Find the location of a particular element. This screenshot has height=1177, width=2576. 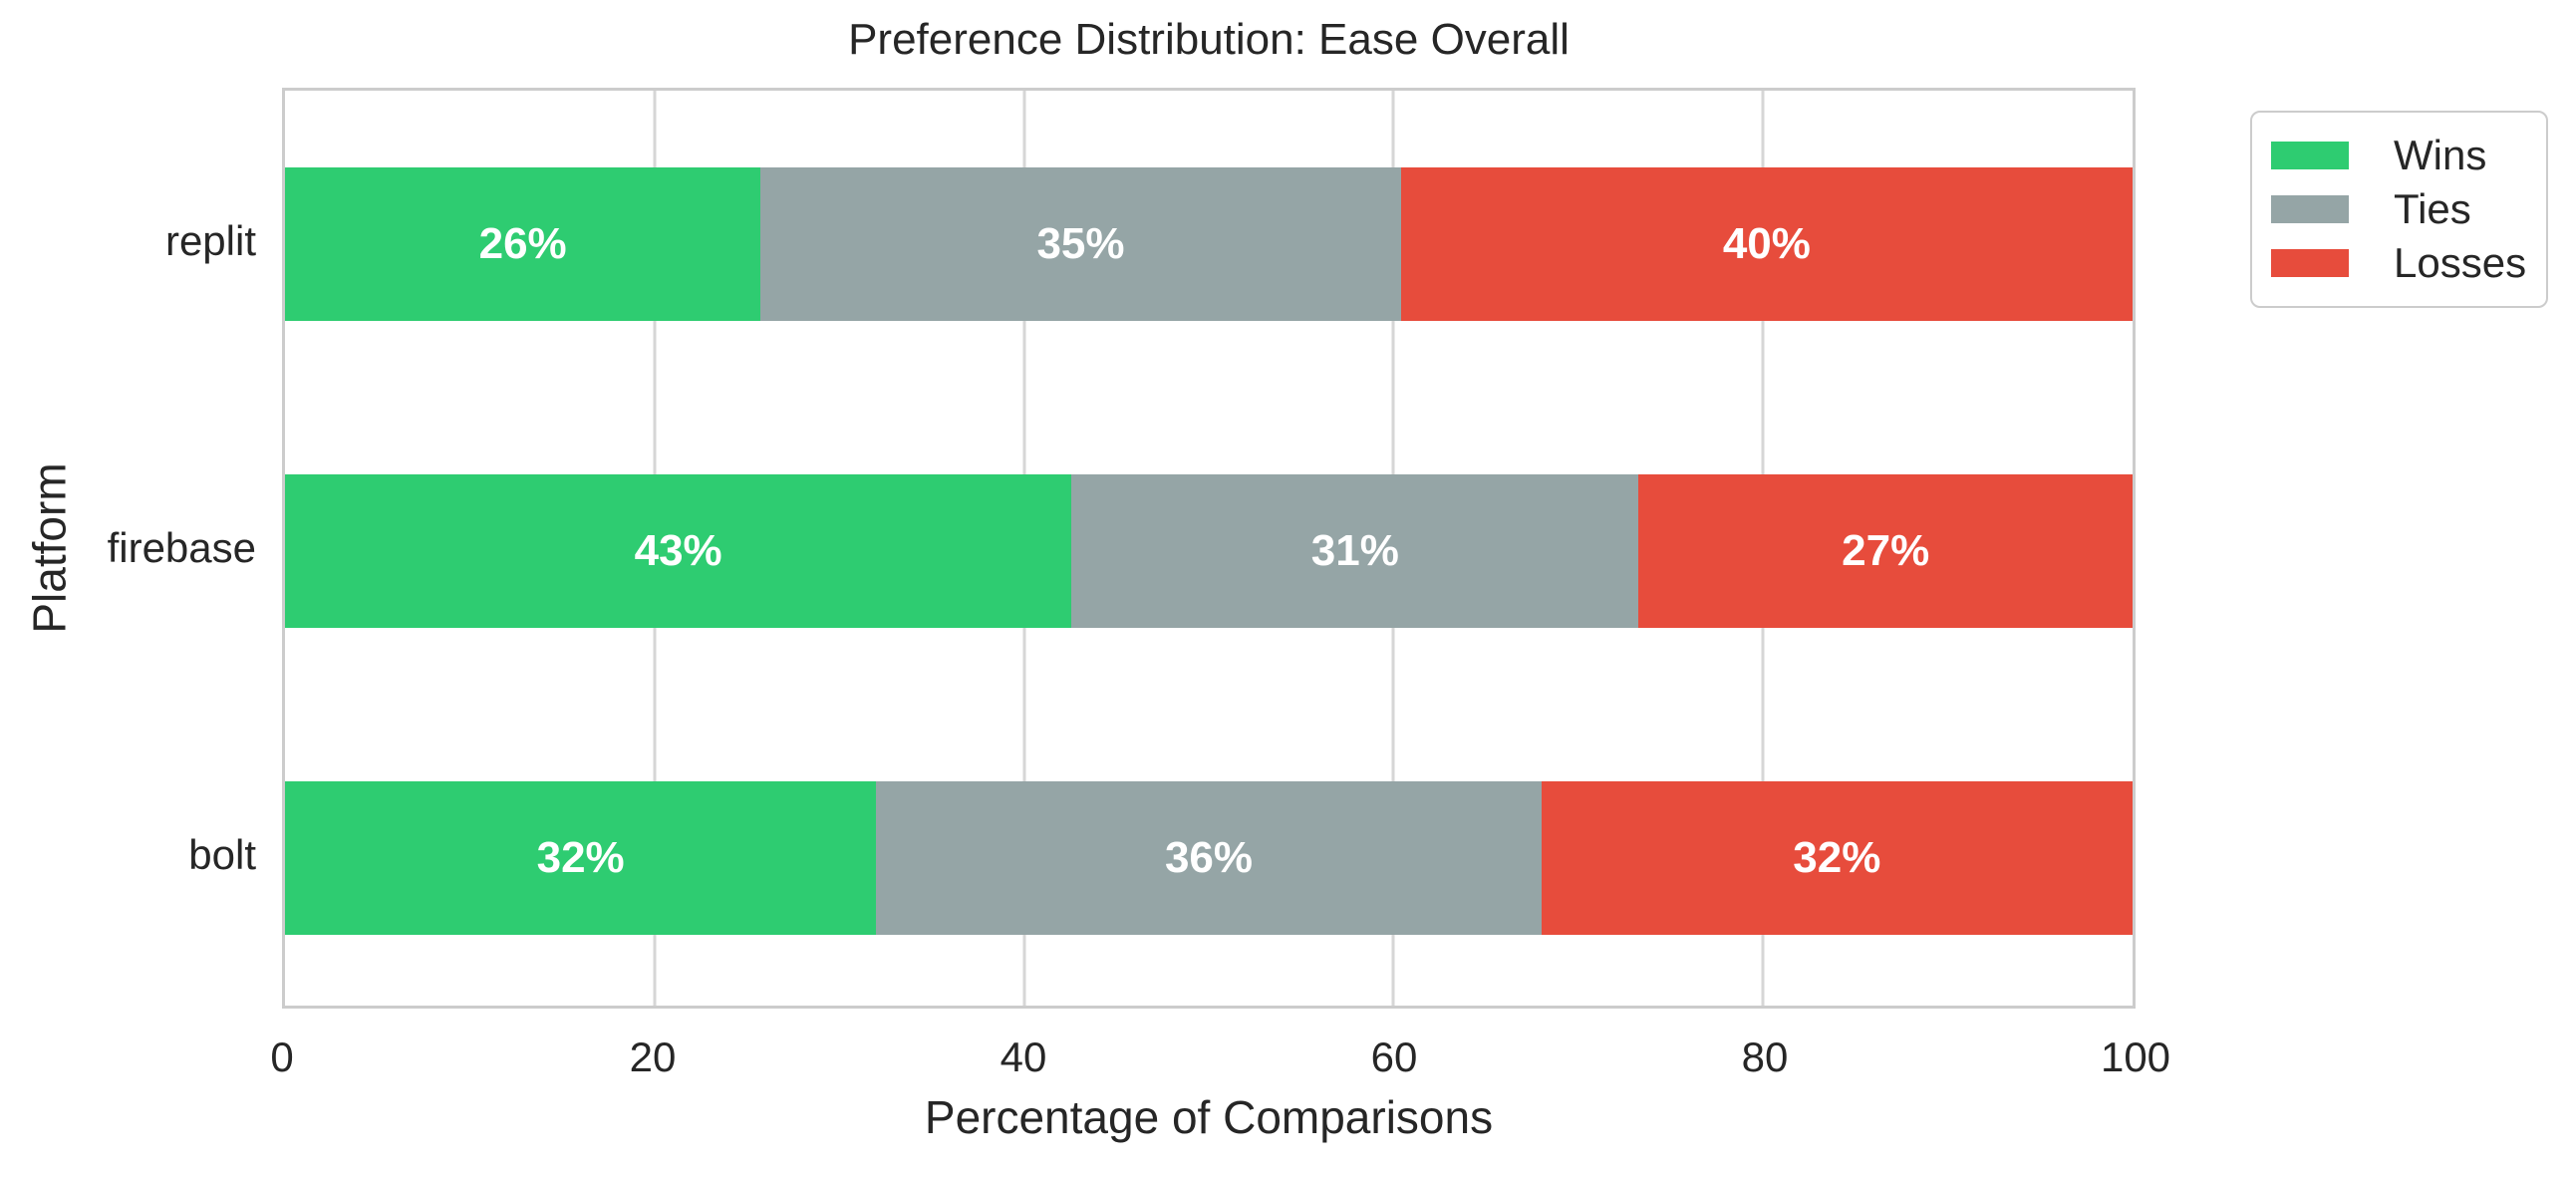

bar-value-label: 27% is located at coordinates (1886, 550).